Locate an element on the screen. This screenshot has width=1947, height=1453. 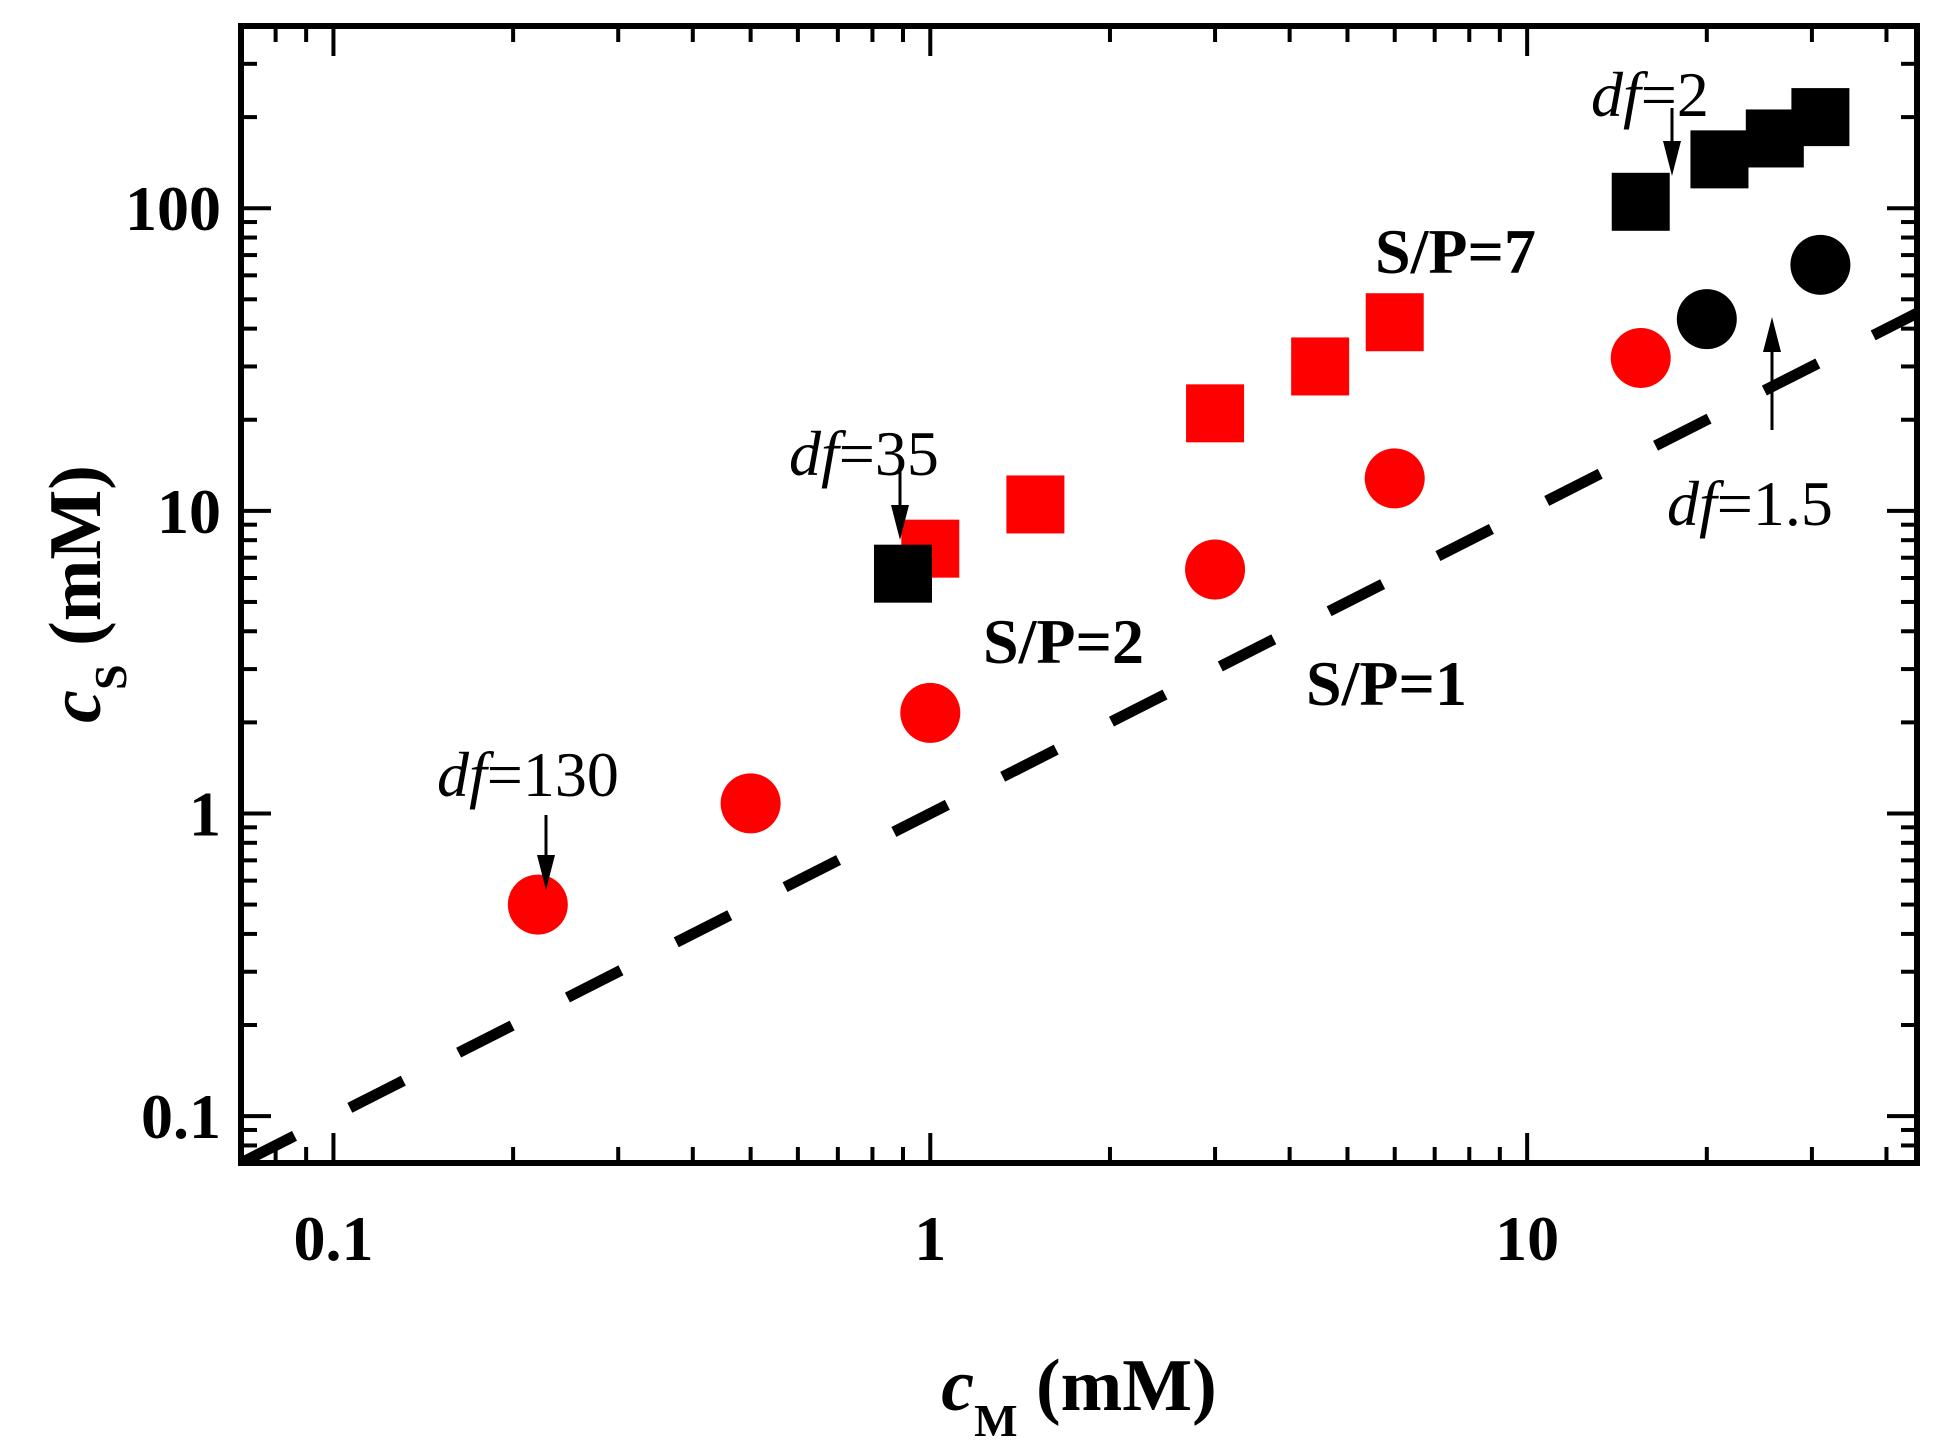
y-tick-label: 100 is located at coordinates (173, 208).